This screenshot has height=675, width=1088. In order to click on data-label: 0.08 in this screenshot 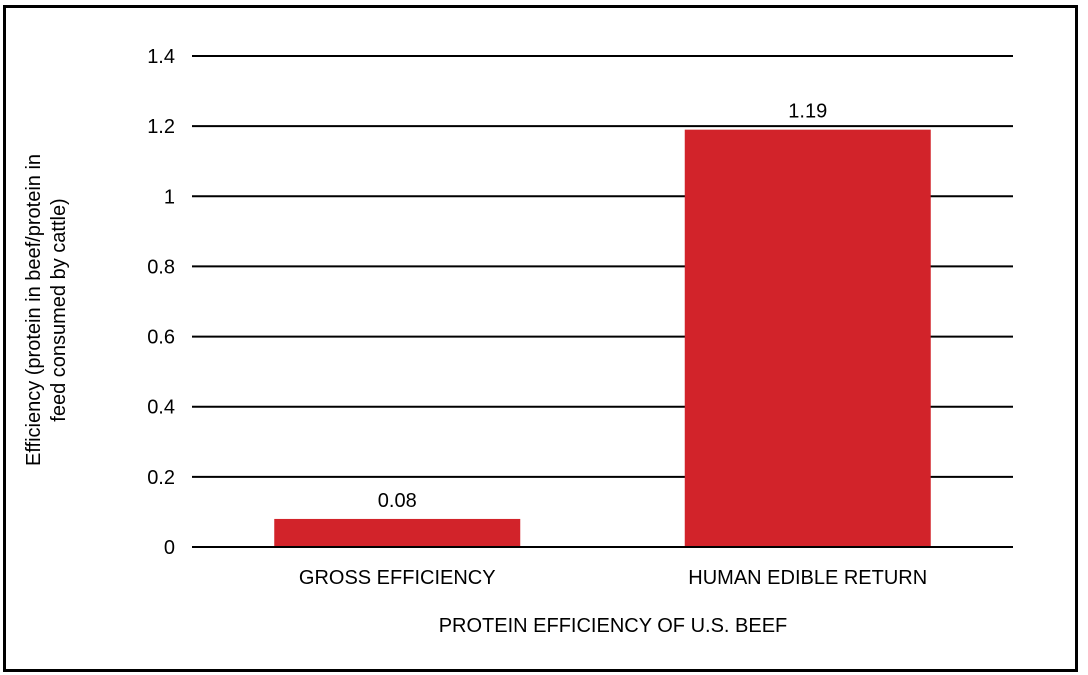, I will do `click(397, 501)`.